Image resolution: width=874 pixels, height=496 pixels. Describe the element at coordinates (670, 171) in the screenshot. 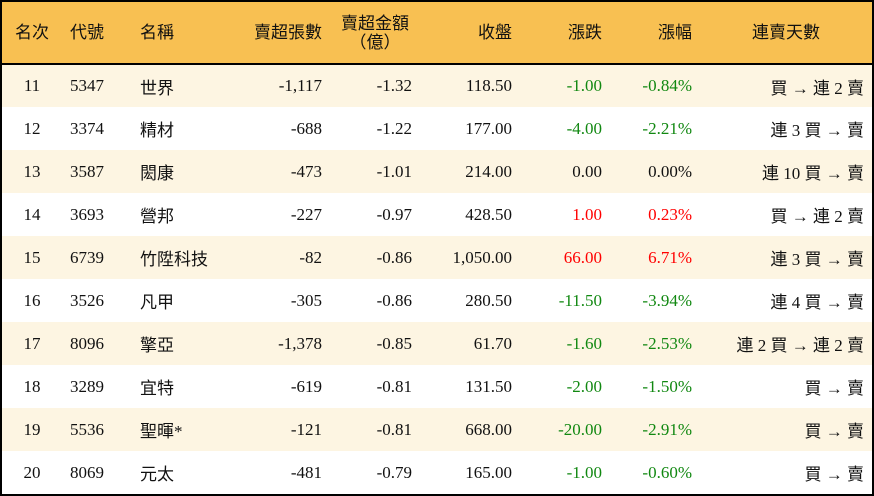

I see `cell-pct: 0.00%` at that location.